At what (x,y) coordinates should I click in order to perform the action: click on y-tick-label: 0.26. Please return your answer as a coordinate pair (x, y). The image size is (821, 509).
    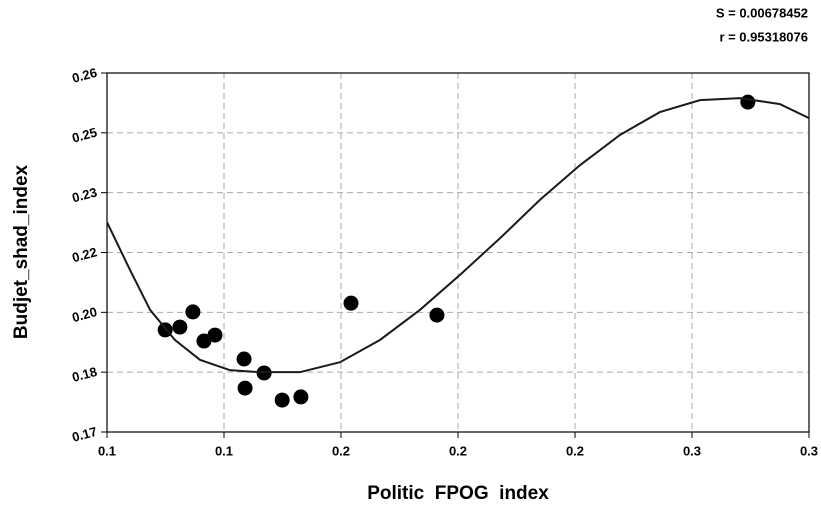
    Looking at the image, I should click on (84, 75).